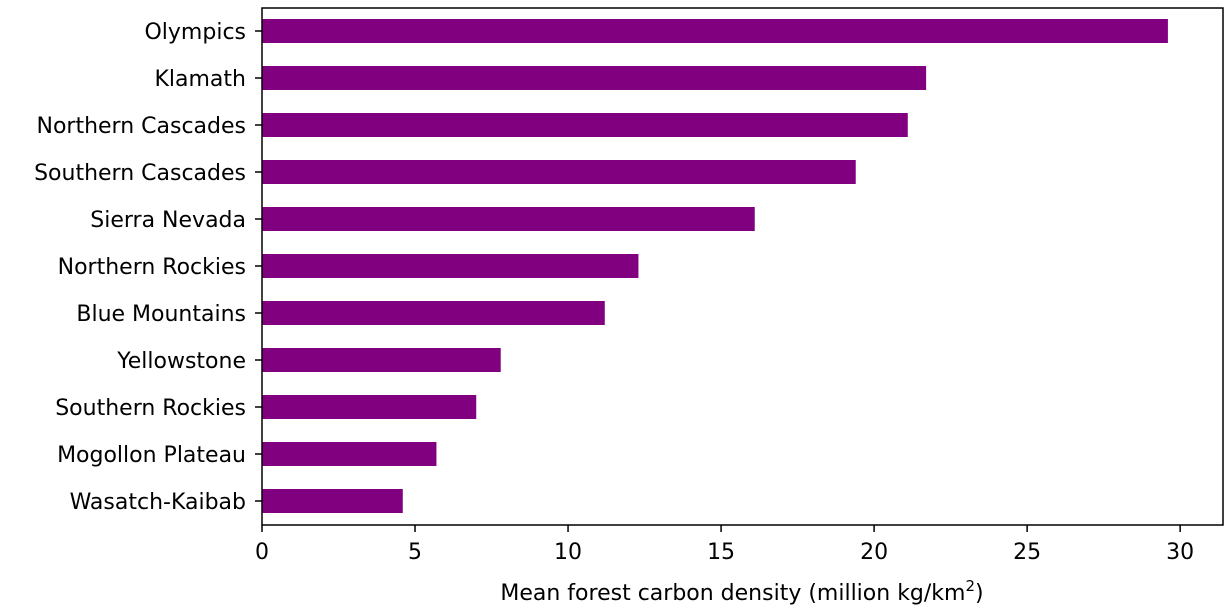  I want to click on category-label: Yellowstone, so click(181, 361).